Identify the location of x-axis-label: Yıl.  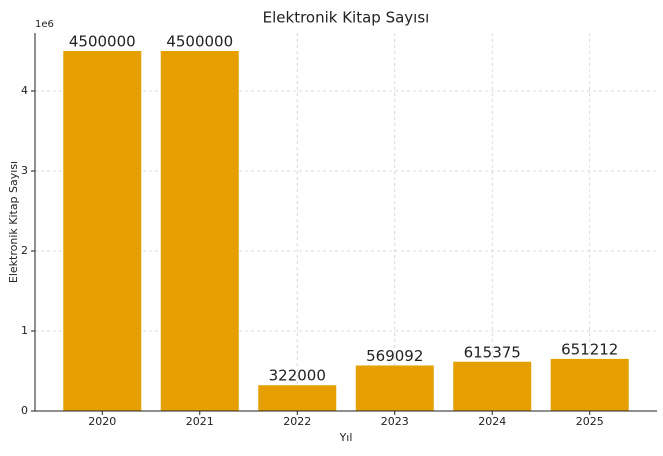
(346, 437).